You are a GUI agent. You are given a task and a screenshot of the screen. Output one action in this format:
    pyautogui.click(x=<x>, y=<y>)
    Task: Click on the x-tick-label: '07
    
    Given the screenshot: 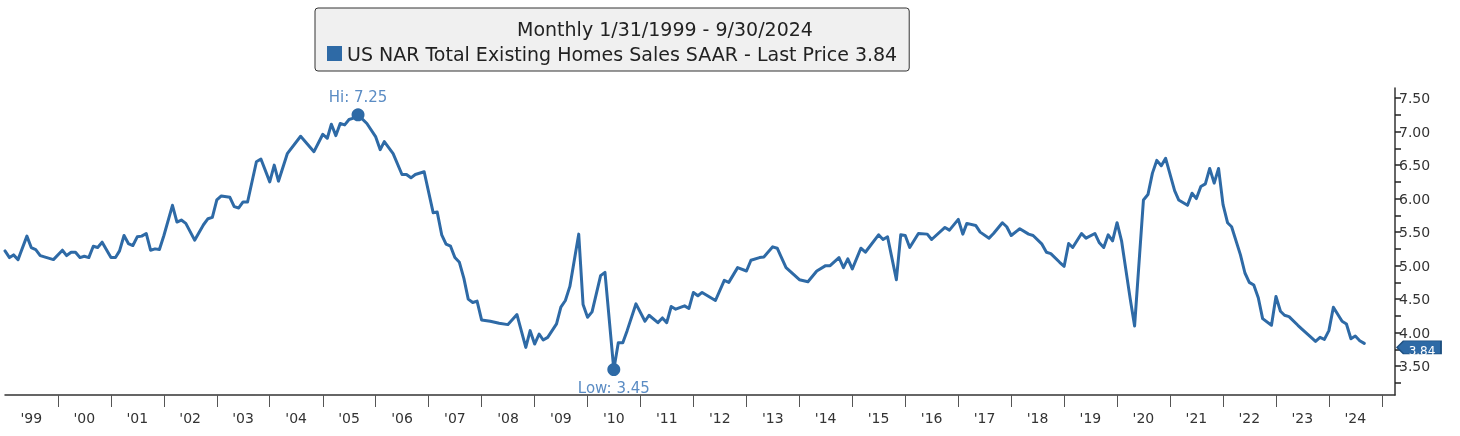 What is the action you would take?
    pyautogui.click(x=455, y=418)
    